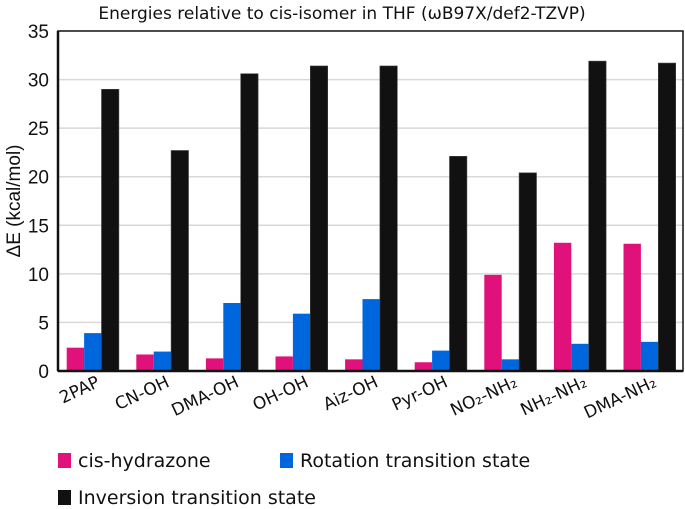 Image resolution: width=685 pixels, height=509 pixels. What do you see at coordinates (281, 393) in the screenshot?
I see `x-tick-label: OH-OH` at bounding box center [281, 393].